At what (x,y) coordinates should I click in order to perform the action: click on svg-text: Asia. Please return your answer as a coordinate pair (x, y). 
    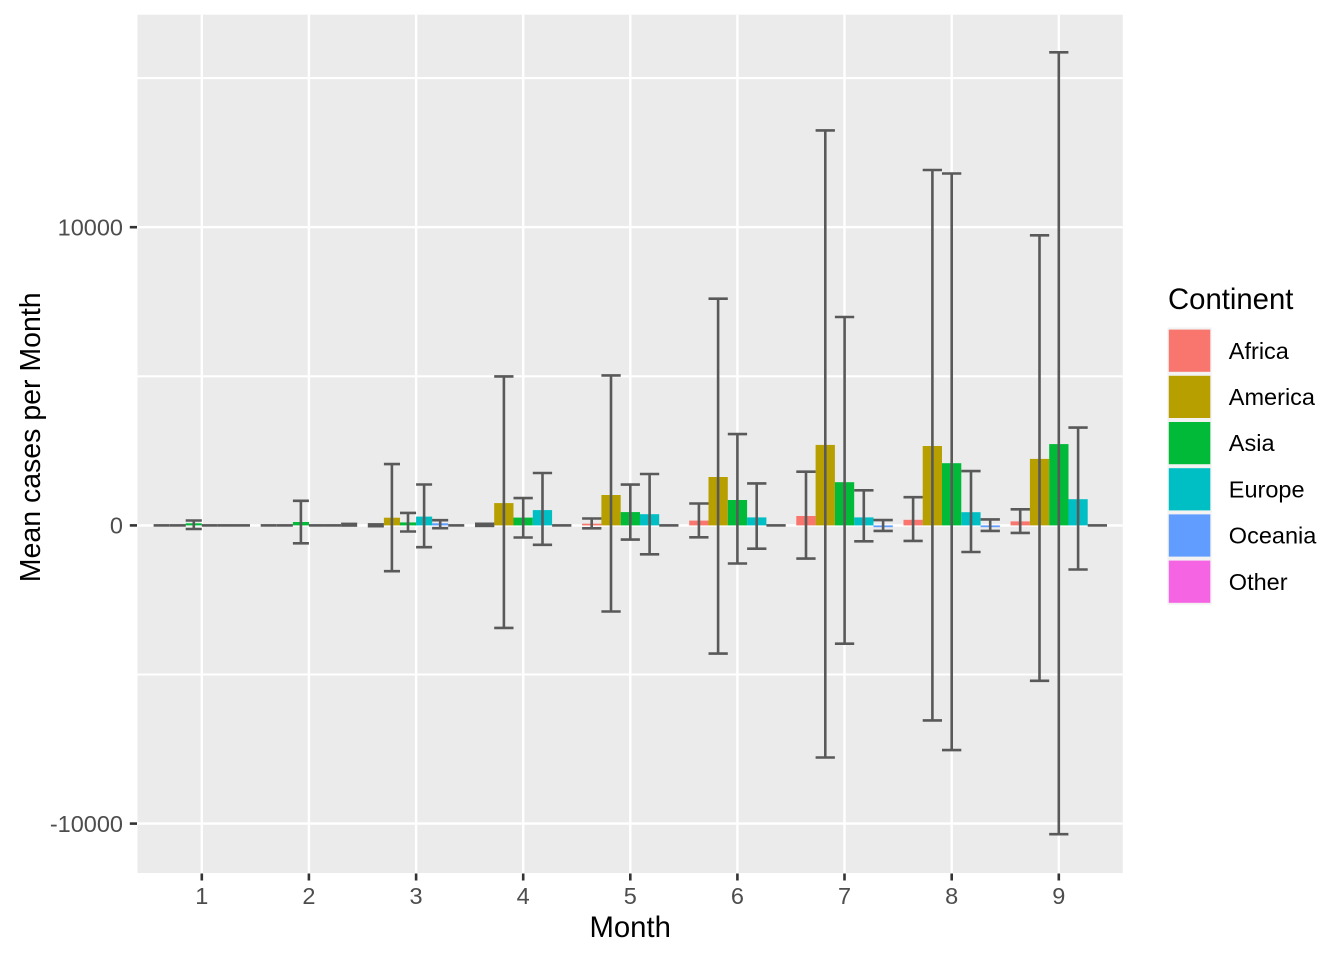
    Looking at the image, I should click on (1252, 443).